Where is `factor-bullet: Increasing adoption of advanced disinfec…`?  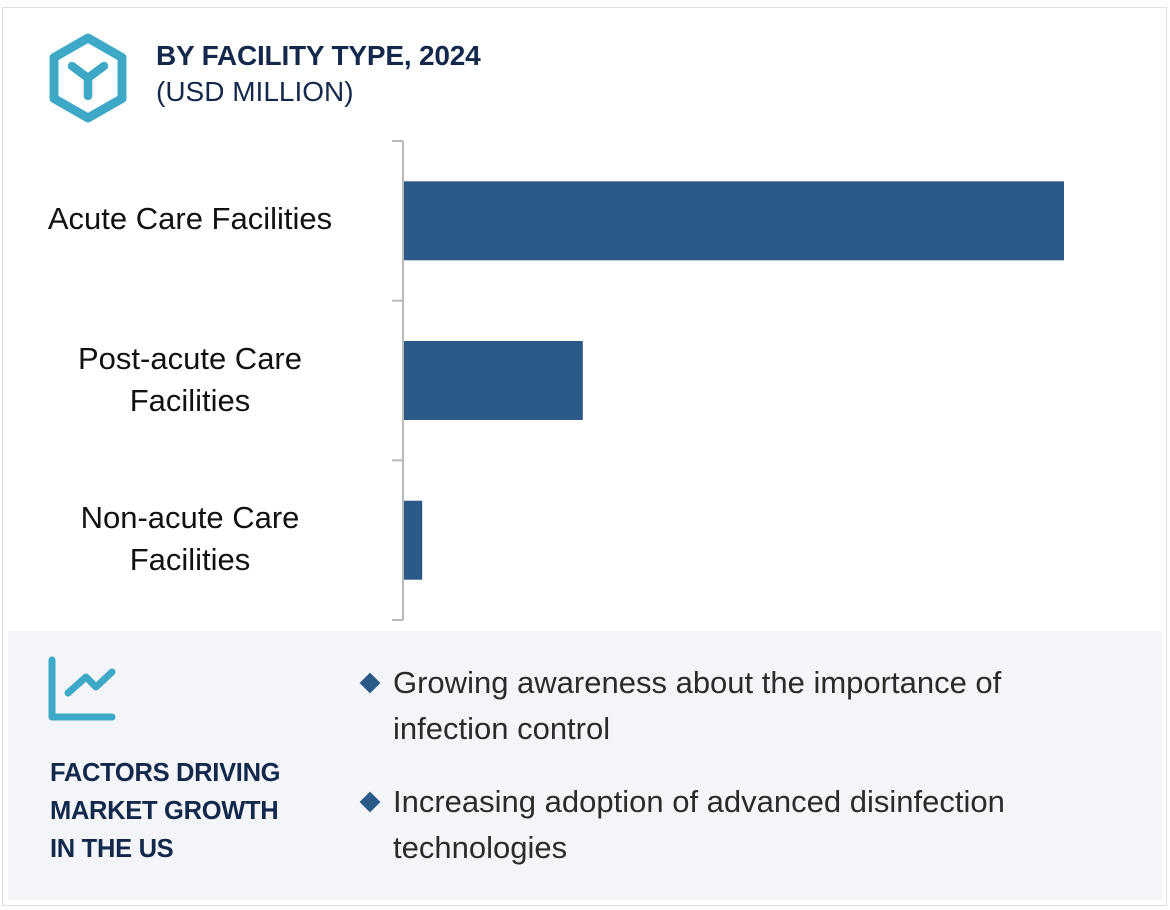 factor-bullet: Increasing adoption of advanced disinfec… is located at coordinates (748, 825).